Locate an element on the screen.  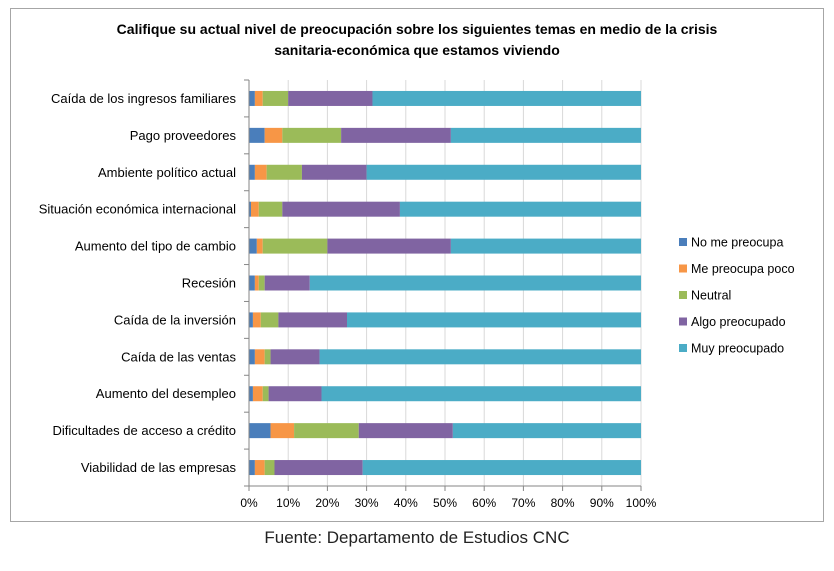
x-tick-label-1: 10% is located at coordinates (288, 503).